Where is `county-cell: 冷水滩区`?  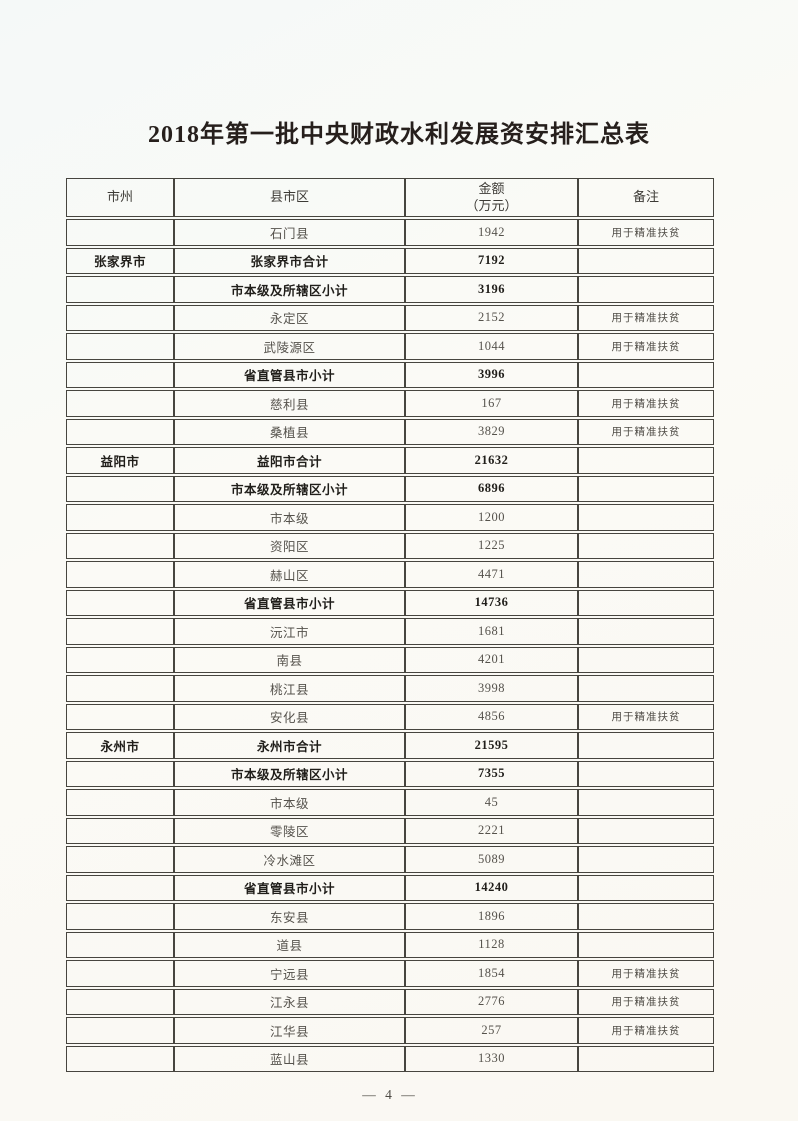 county-cell: 冷水滩区 is located at coordinates (289, 859).